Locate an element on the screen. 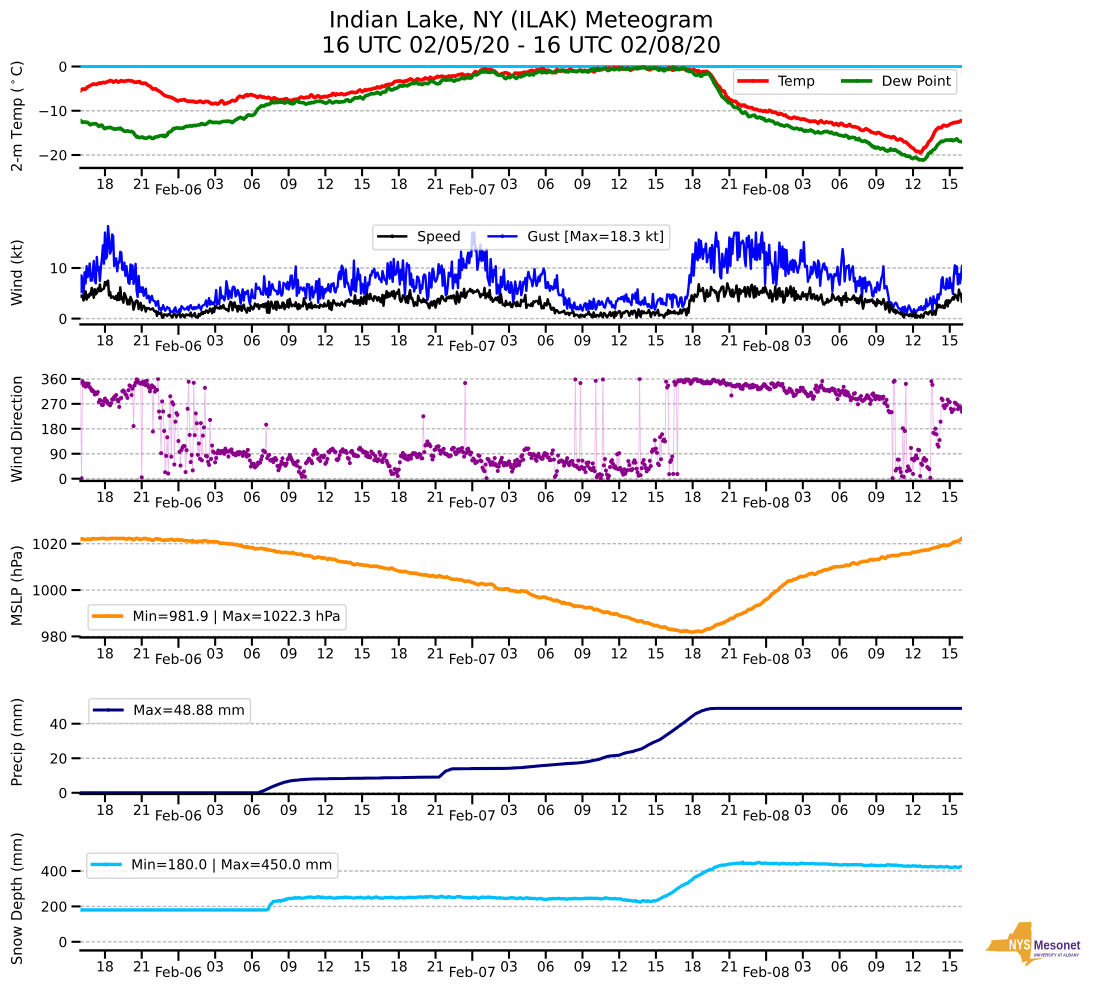  svg-text: UNIVERSITY AT ALBANY is located at coordinates (1056, 955).